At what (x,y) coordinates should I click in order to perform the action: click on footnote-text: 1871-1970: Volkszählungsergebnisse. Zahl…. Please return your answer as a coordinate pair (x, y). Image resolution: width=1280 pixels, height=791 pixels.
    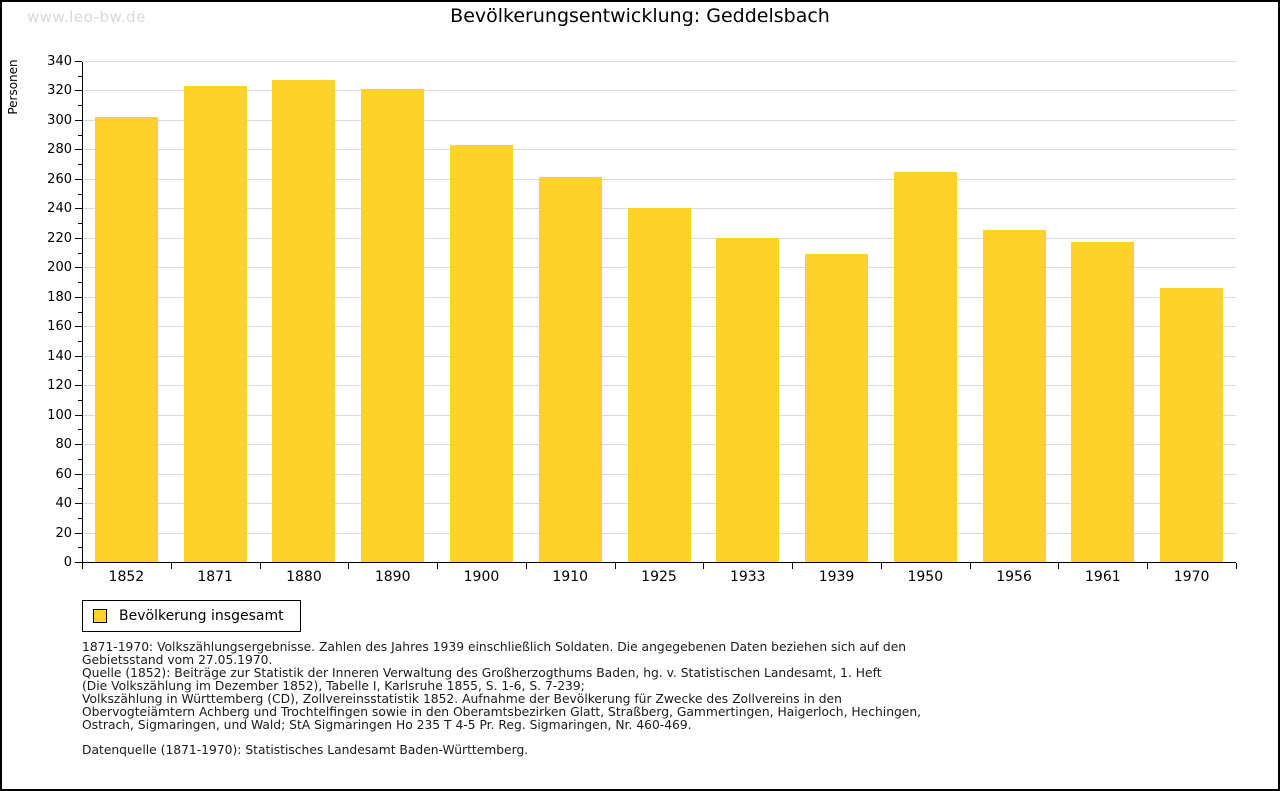
    Looking at the image, I should click on (501, 686).